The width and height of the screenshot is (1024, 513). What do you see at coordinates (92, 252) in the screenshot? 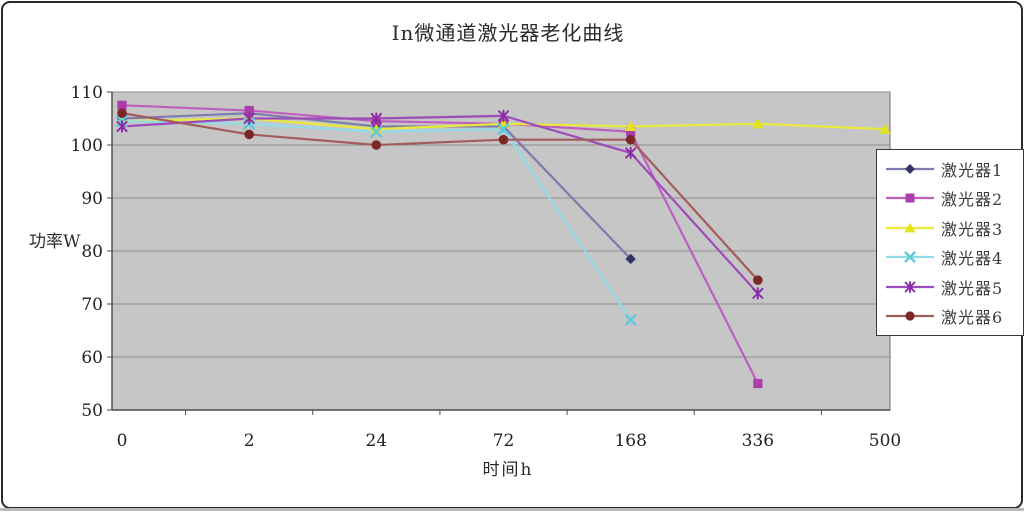
I see `ytick-label-80: 80` at bounding box center [92, 252].